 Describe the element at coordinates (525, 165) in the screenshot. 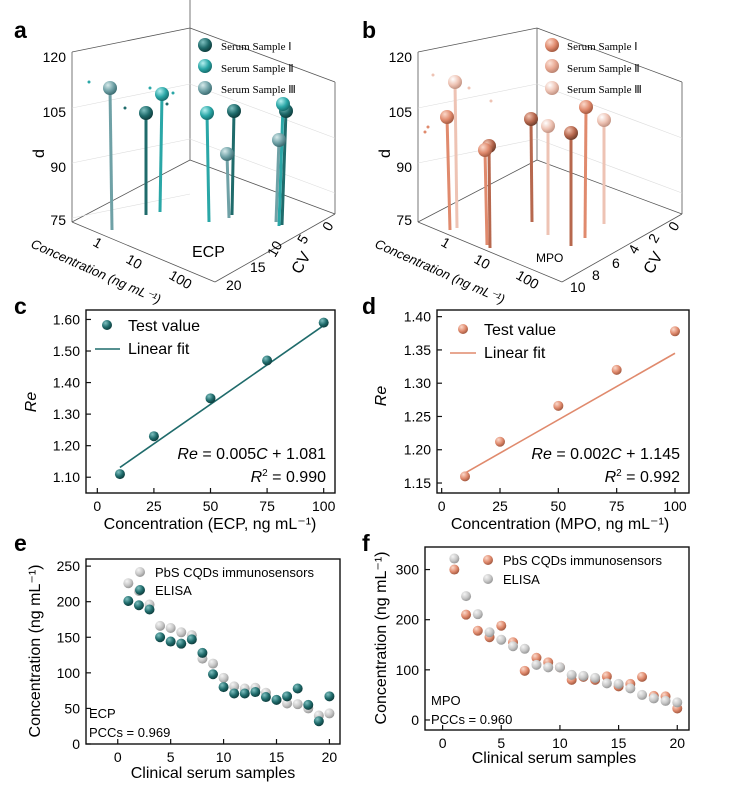

I see `panel-b-stems` at that location.